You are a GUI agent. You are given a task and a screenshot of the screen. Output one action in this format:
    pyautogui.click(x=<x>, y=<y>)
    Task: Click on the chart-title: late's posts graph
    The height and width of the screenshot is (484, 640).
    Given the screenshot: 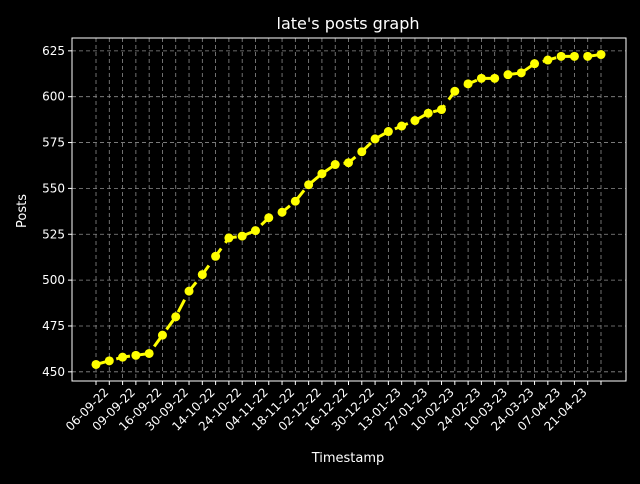 What is the action you would take?
    pyautogui.click(x=348, y=23)
    